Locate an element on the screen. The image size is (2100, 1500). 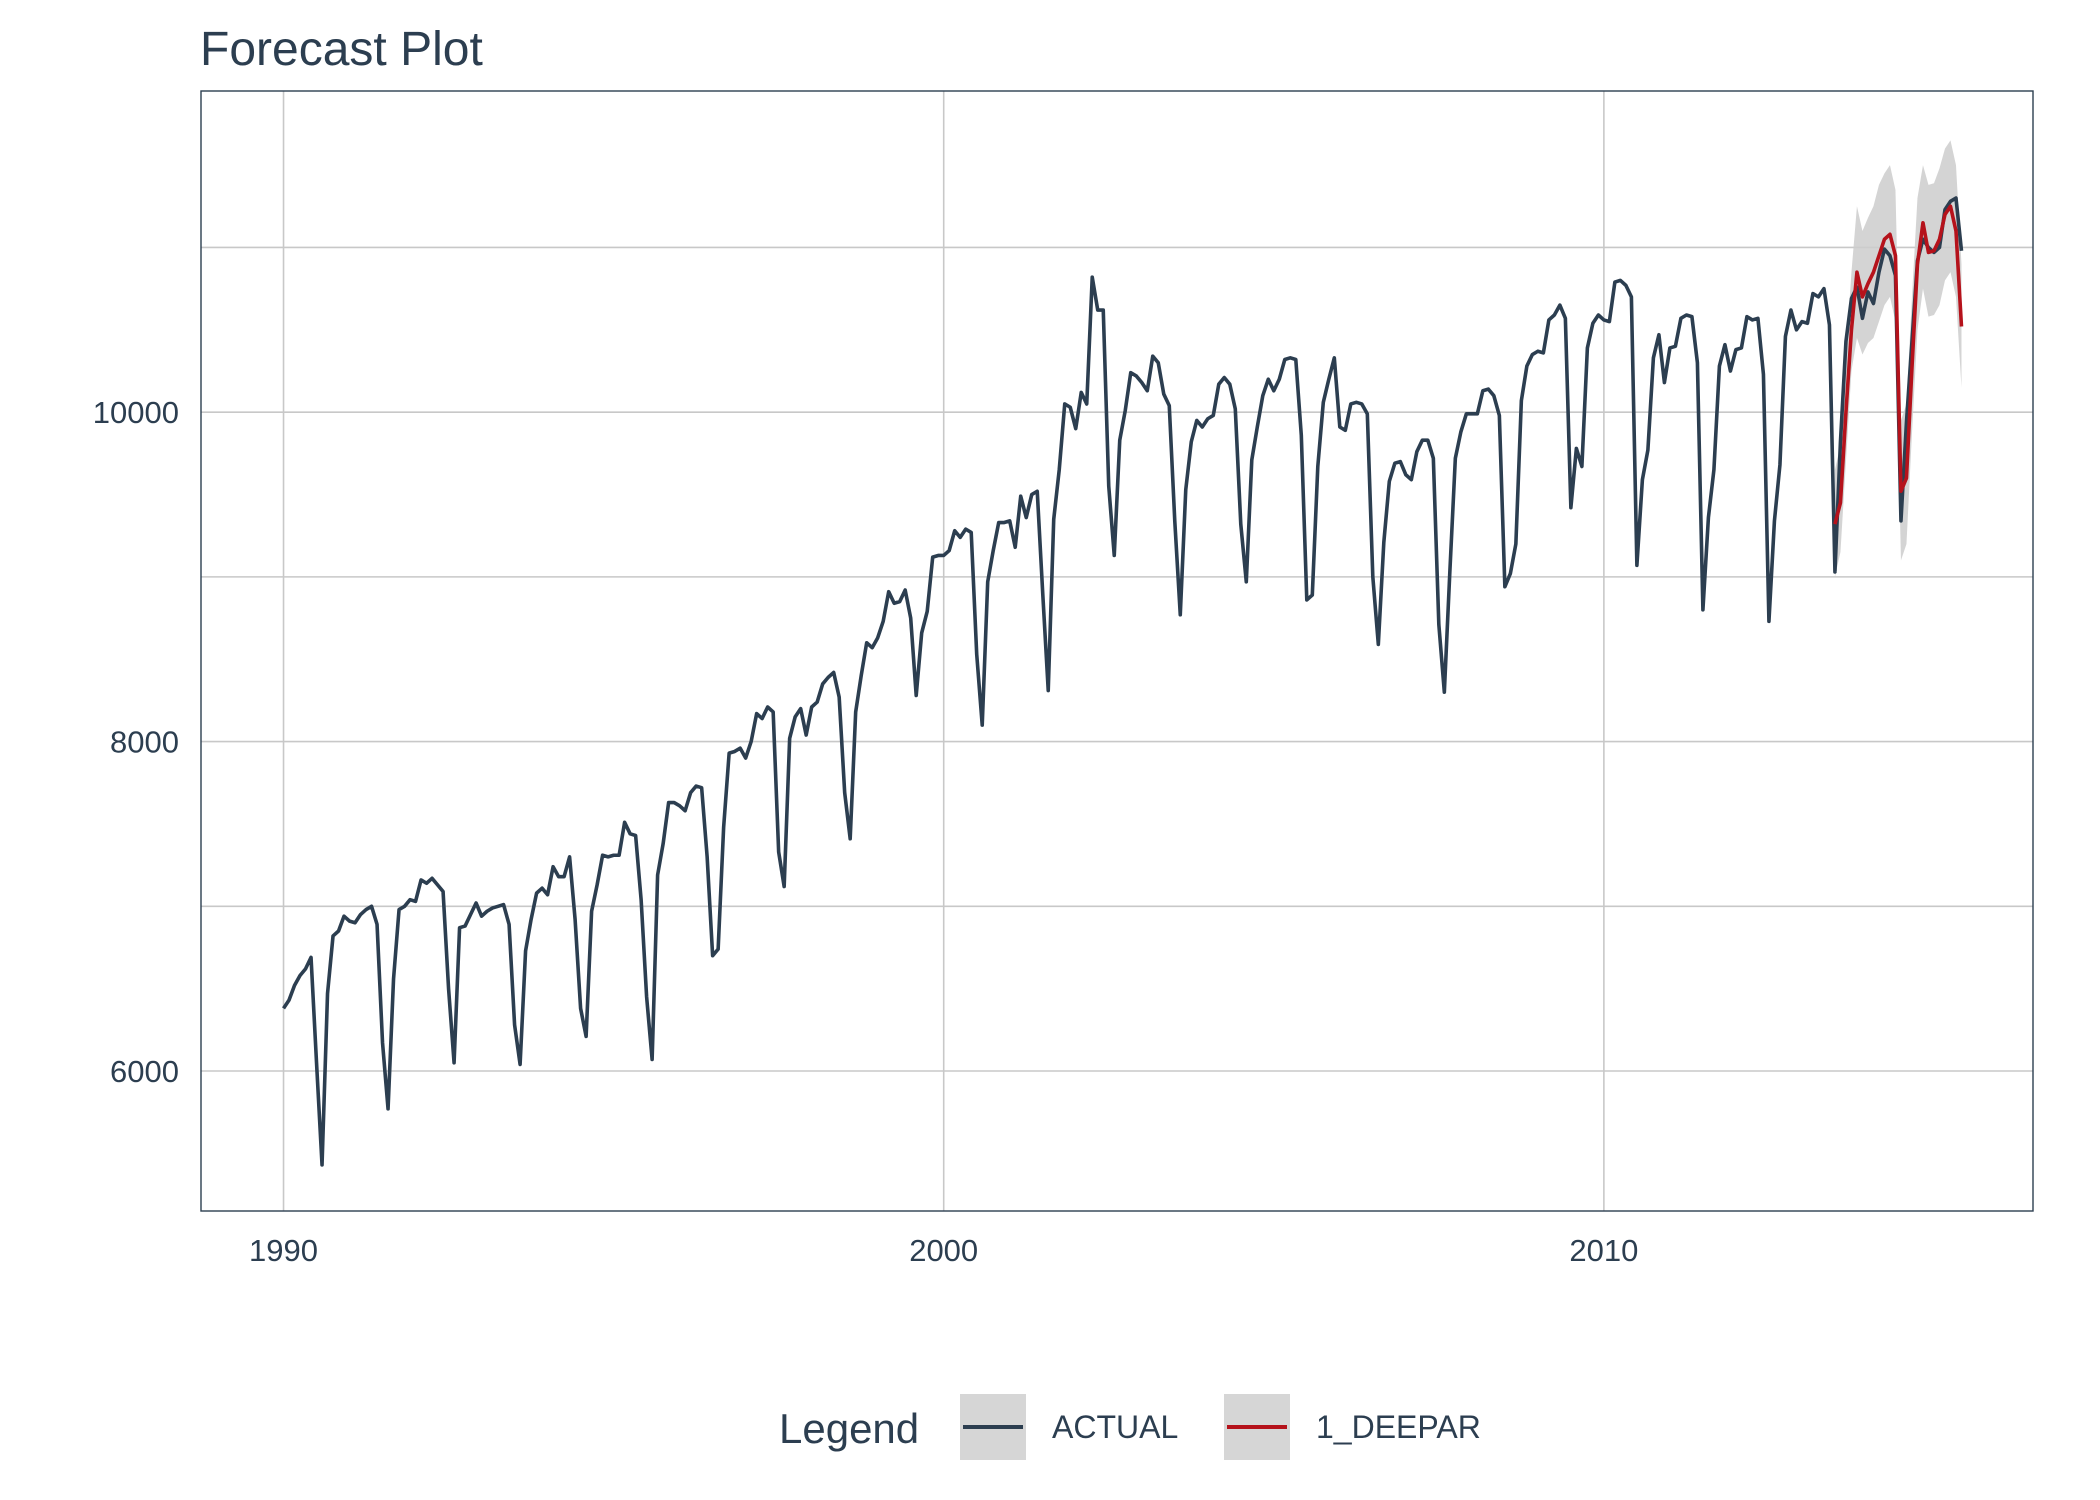
y-tick-label: 10000 is located at coordinates (136, 412).